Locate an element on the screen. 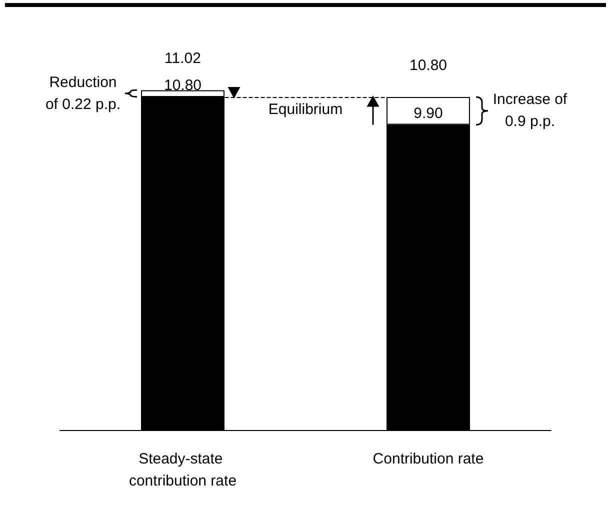  annotation: Increase of 0.9 p.p. is located at coordinates (530, 111).